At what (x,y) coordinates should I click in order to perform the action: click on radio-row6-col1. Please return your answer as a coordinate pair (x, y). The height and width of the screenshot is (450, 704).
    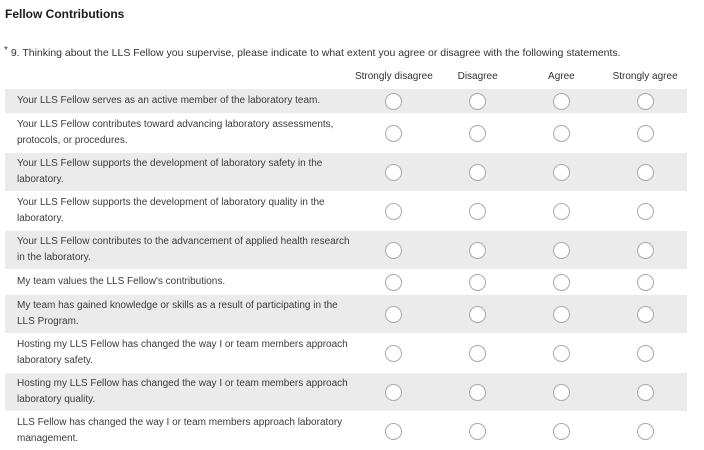
    Looking at the image, I should click on (394, 282).